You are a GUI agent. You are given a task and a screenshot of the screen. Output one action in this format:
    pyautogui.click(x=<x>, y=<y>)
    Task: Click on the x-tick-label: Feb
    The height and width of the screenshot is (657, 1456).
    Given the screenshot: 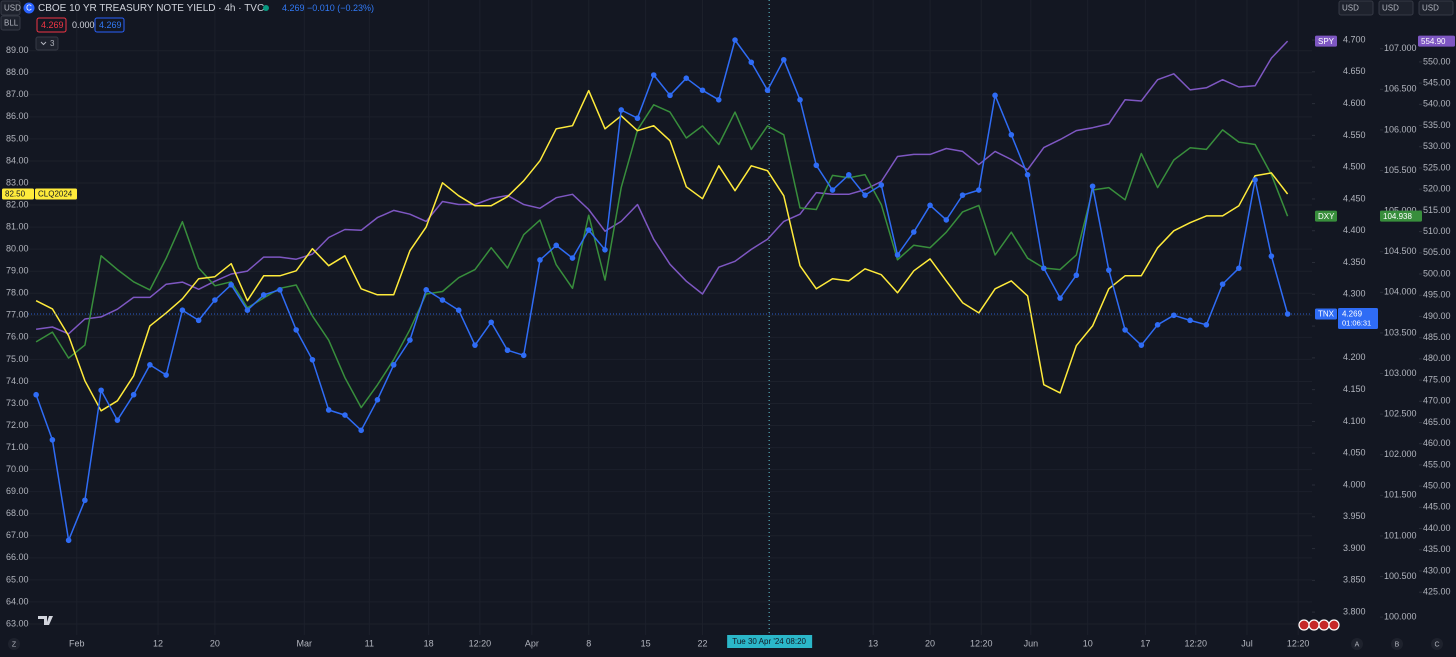 What is the action you would take?
    pyautogui.click(x=77, y=643)
    